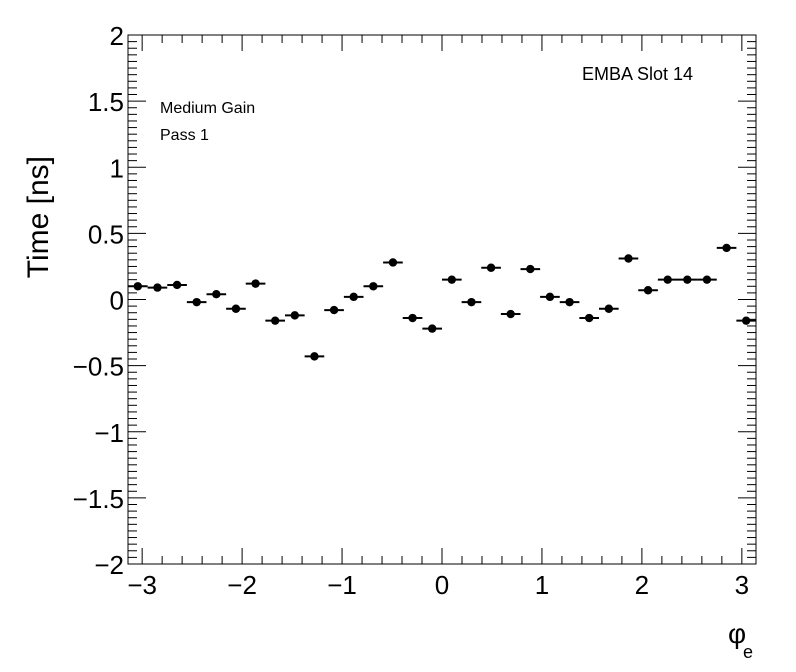  Describe the element at coordinates (442, 302) in the screenshot. I see `data-points` at that location.